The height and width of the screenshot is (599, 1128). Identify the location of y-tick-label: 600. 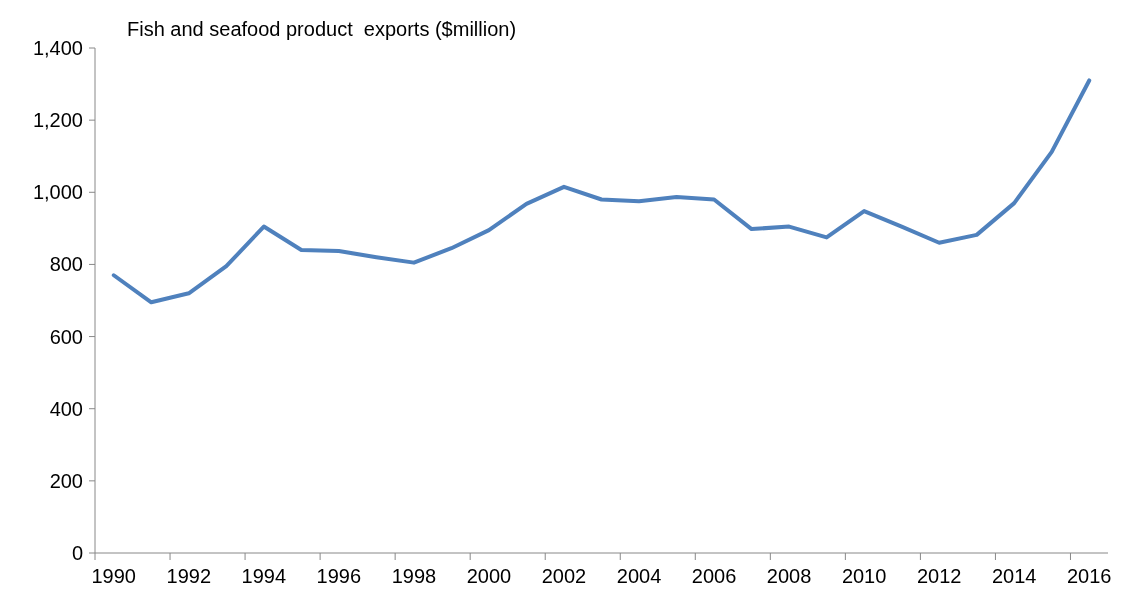
(66, 336).